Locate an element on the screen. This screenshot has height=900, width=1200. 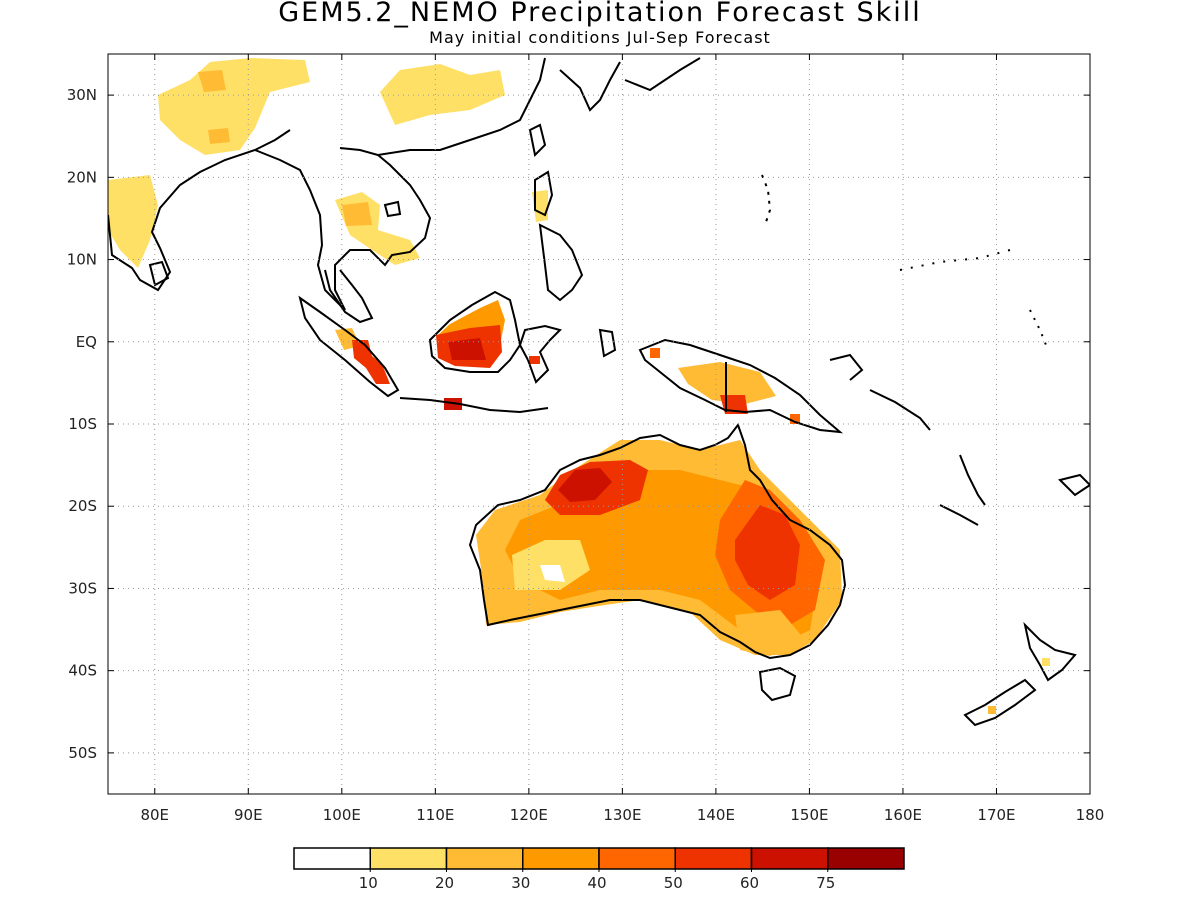
y-tick-label: 50S is located at coordinates (82, 753).